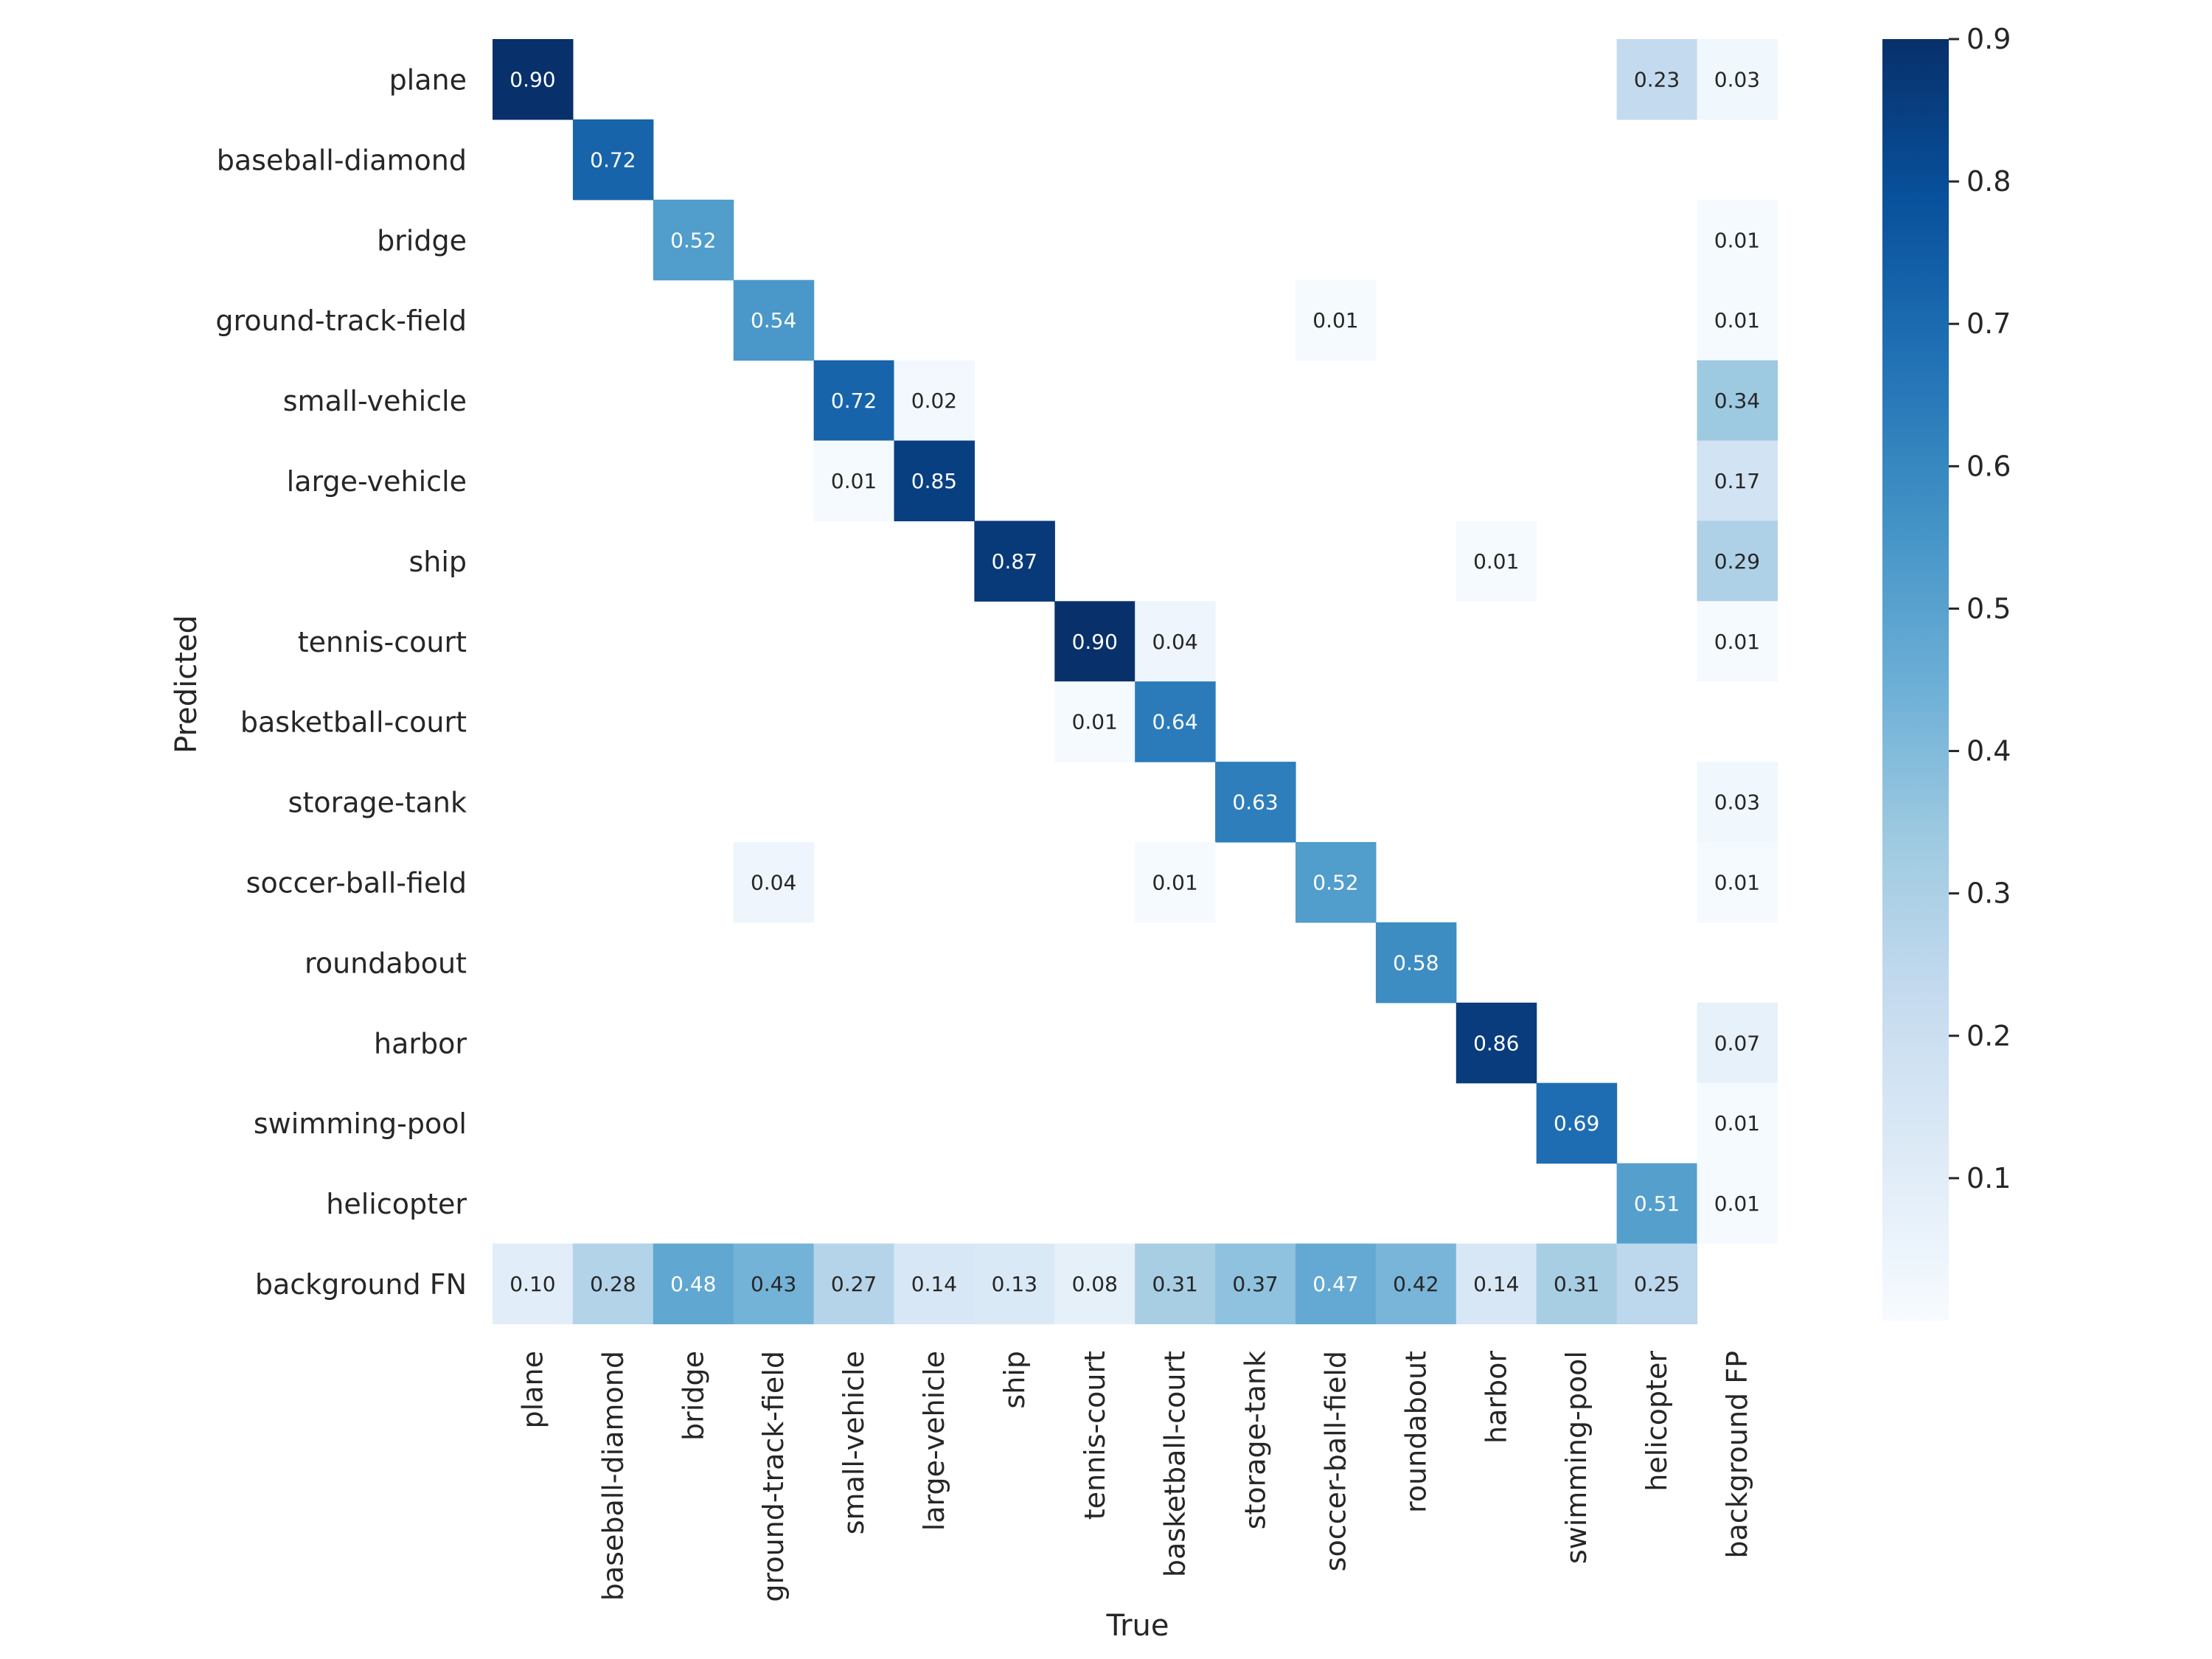 Image resolution: width=2212 pixels, height=1659 pixels. What do you see at coordinates (1576, 1457) in the screenshot?
I see `x-tick-label: swimming-pool` at bounding box center [1576, 1457].